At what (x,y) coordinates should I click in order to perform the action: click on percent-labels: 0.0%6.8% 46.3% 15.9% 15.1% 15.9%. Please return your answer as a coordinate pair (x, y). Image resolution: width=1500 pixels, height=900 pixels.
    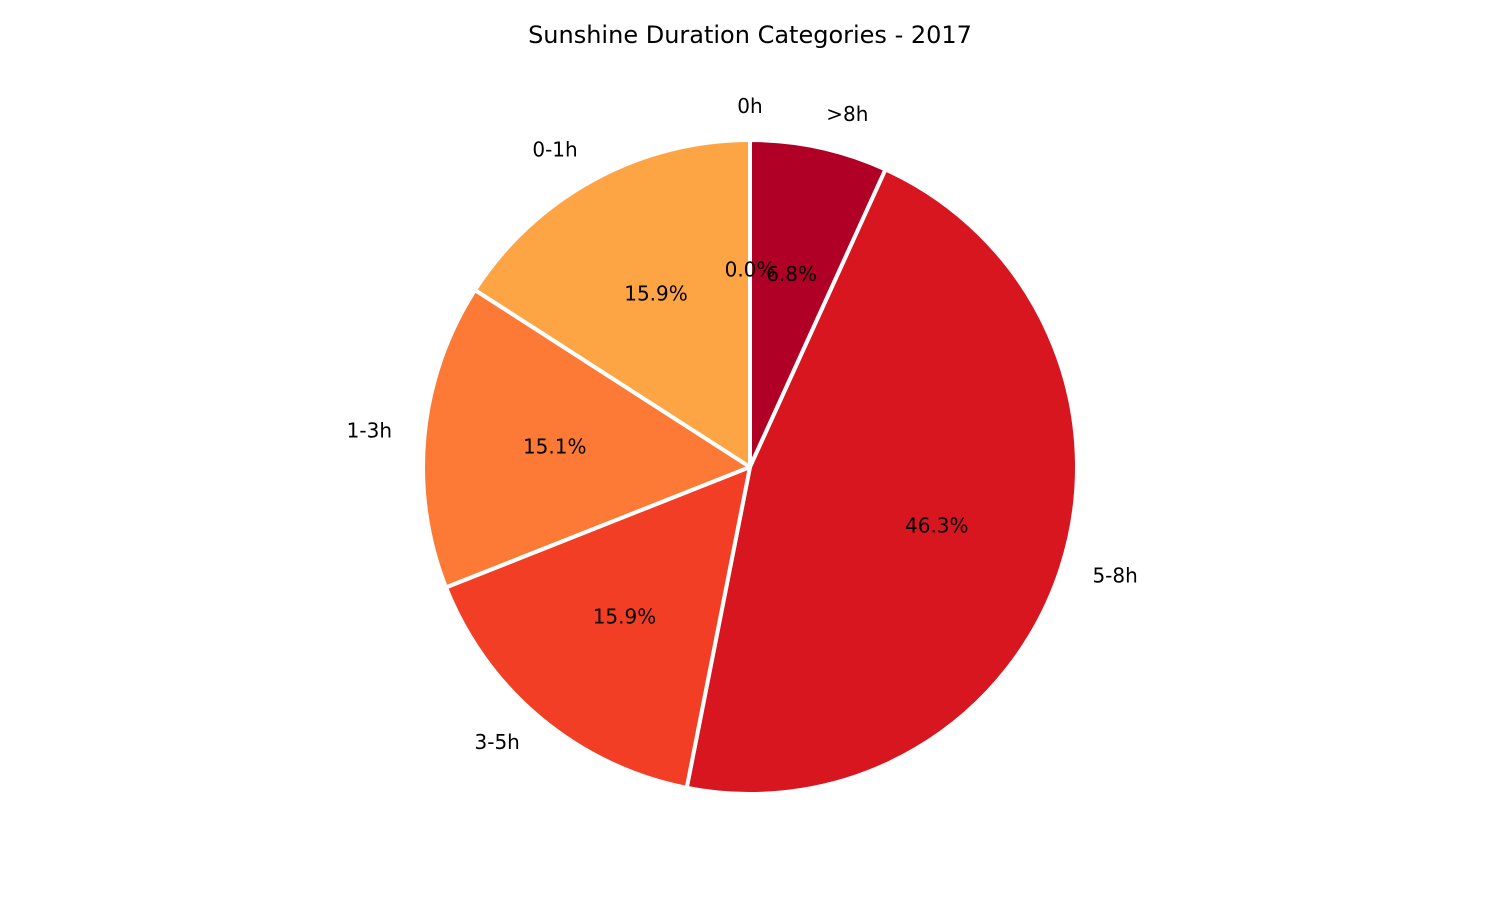
    Looking at the image, I should click on (746, 442).